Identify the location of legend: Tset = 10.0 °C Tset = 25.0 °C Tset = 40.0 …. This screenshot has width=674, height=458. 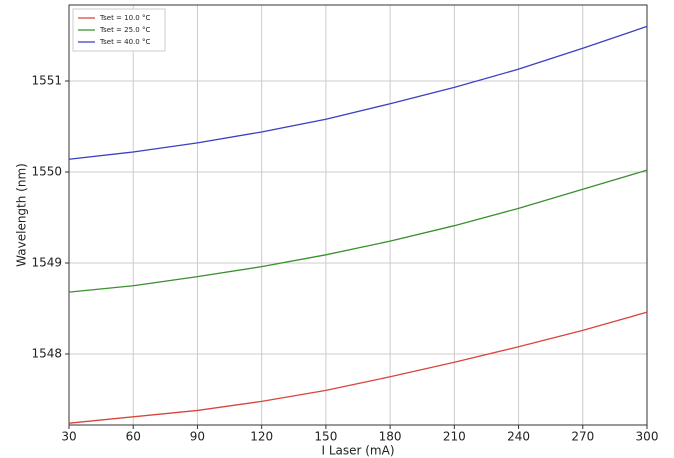
(119, 30).